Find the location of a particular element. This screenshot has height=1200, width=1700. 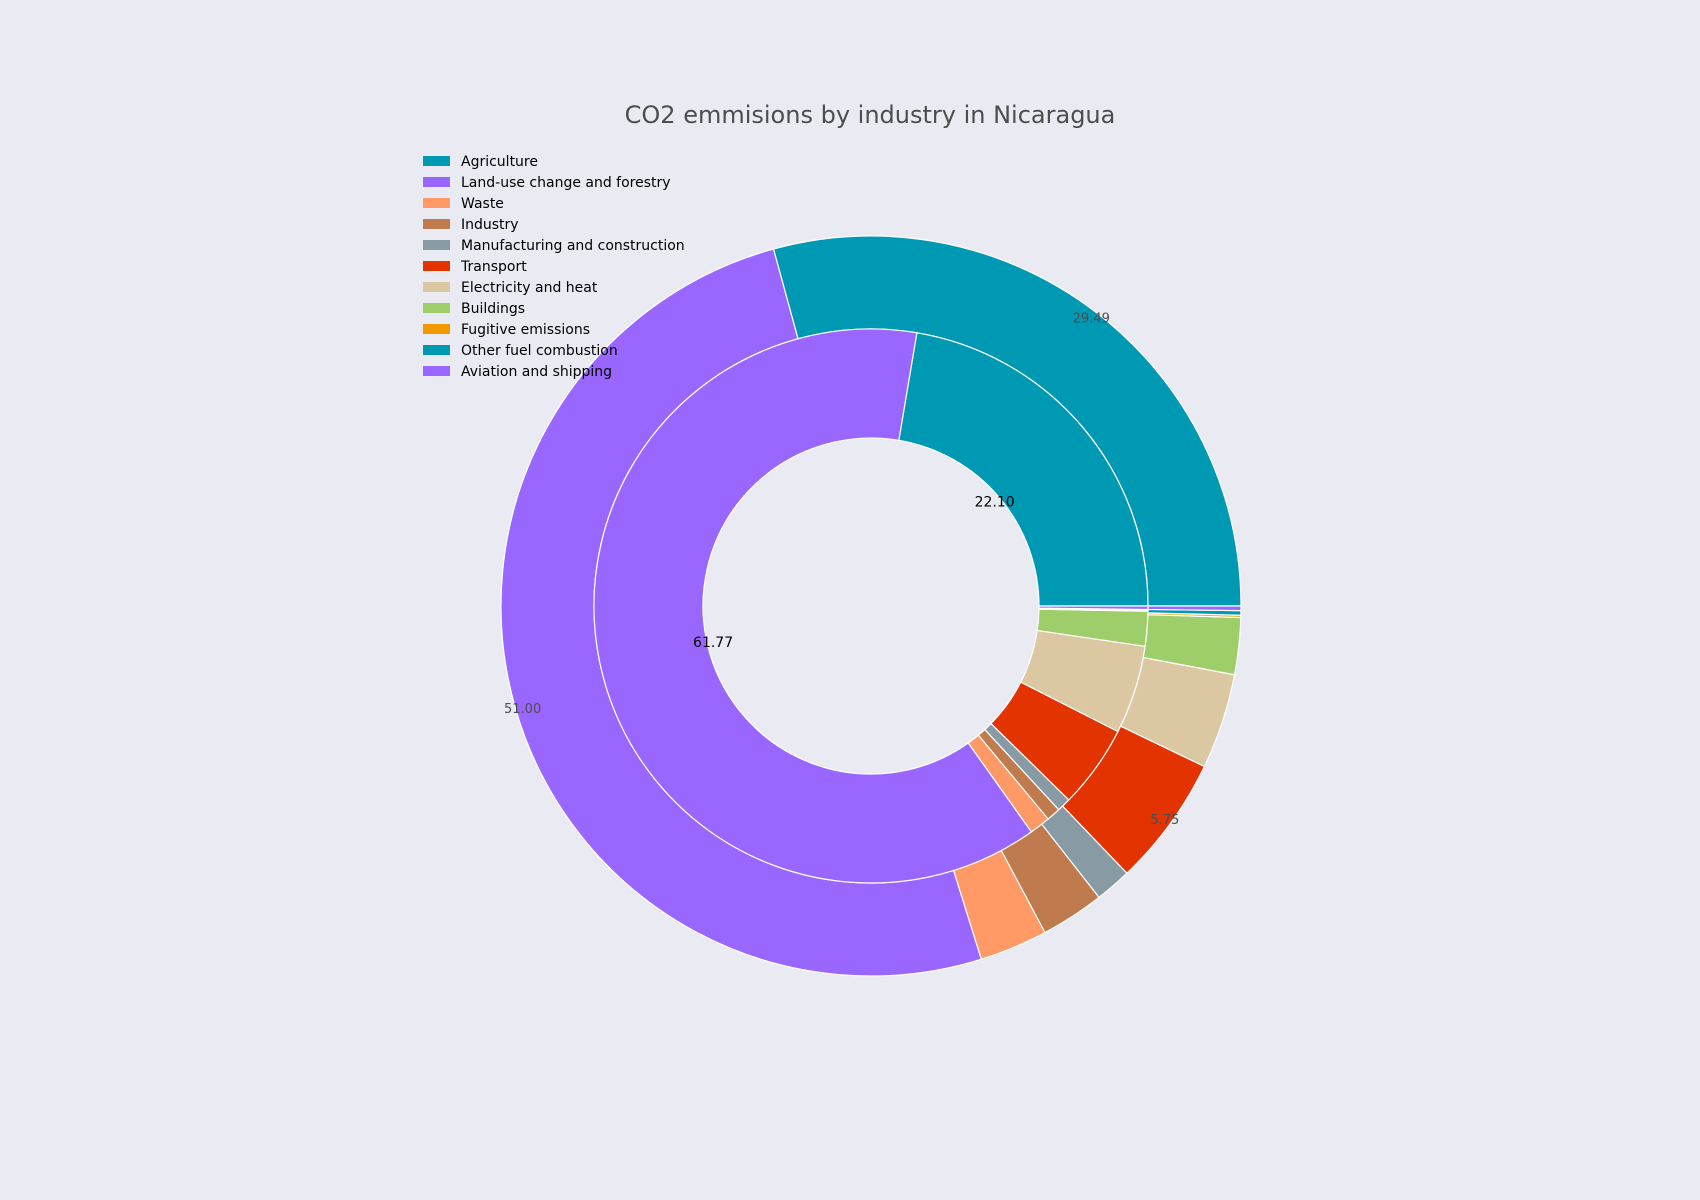

legend-label-industry: Industry is located at coordinates (490, 225).